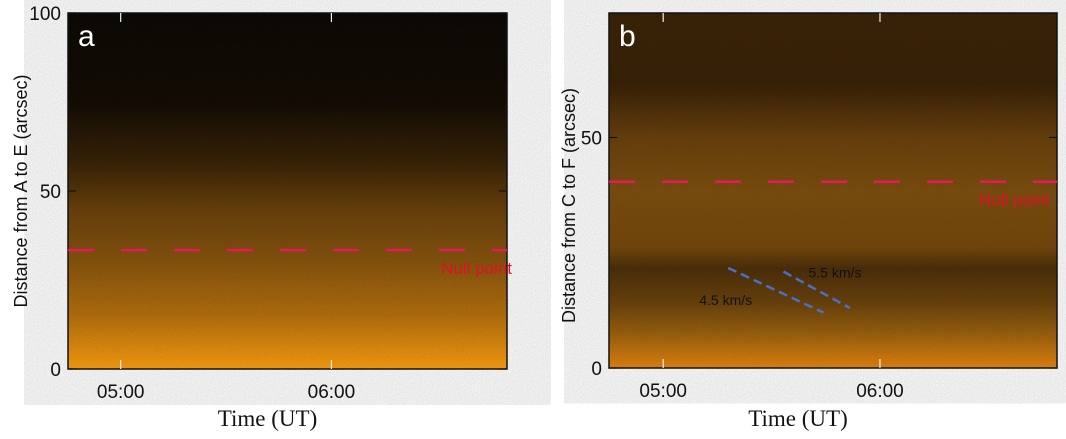 This screenshot has height=439, width=1066. Describe the element at coordinates (725, 300) in the screenshot. I see `speed-label: 4.5 km/s` at that location.